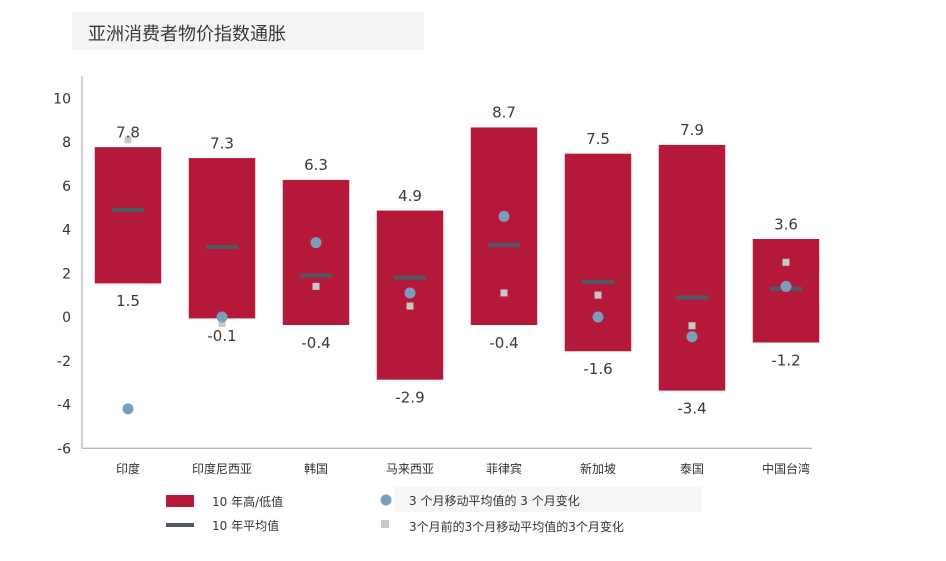 Image resolution: width=946 pixels, height=561 pixels. What do you see at coordinates (692, 130) in the screenshot?
I see `high-value-label: 7.9` at bounding box center [692, 130].